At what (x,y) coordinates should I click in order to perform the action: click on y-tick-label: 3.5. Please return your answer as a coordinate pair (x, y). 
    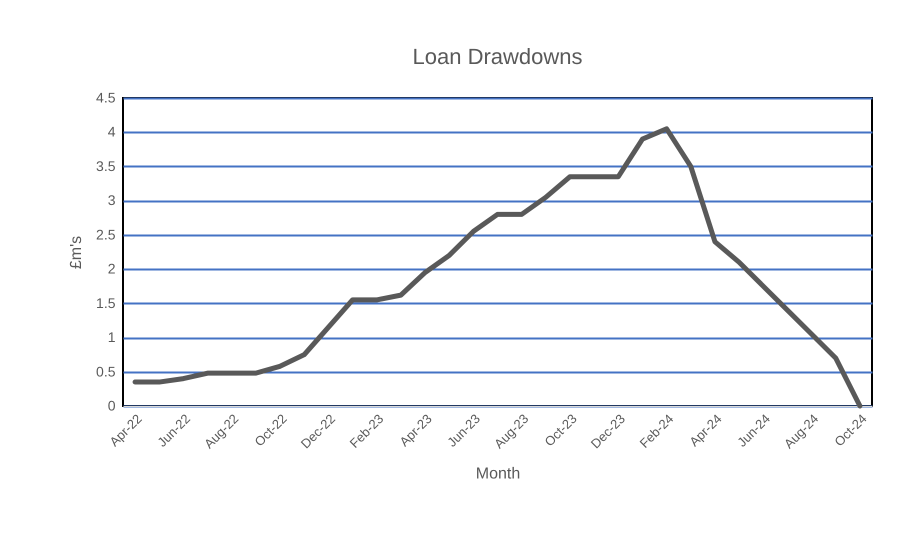
    Looking at the image, I should click on (106, 166).